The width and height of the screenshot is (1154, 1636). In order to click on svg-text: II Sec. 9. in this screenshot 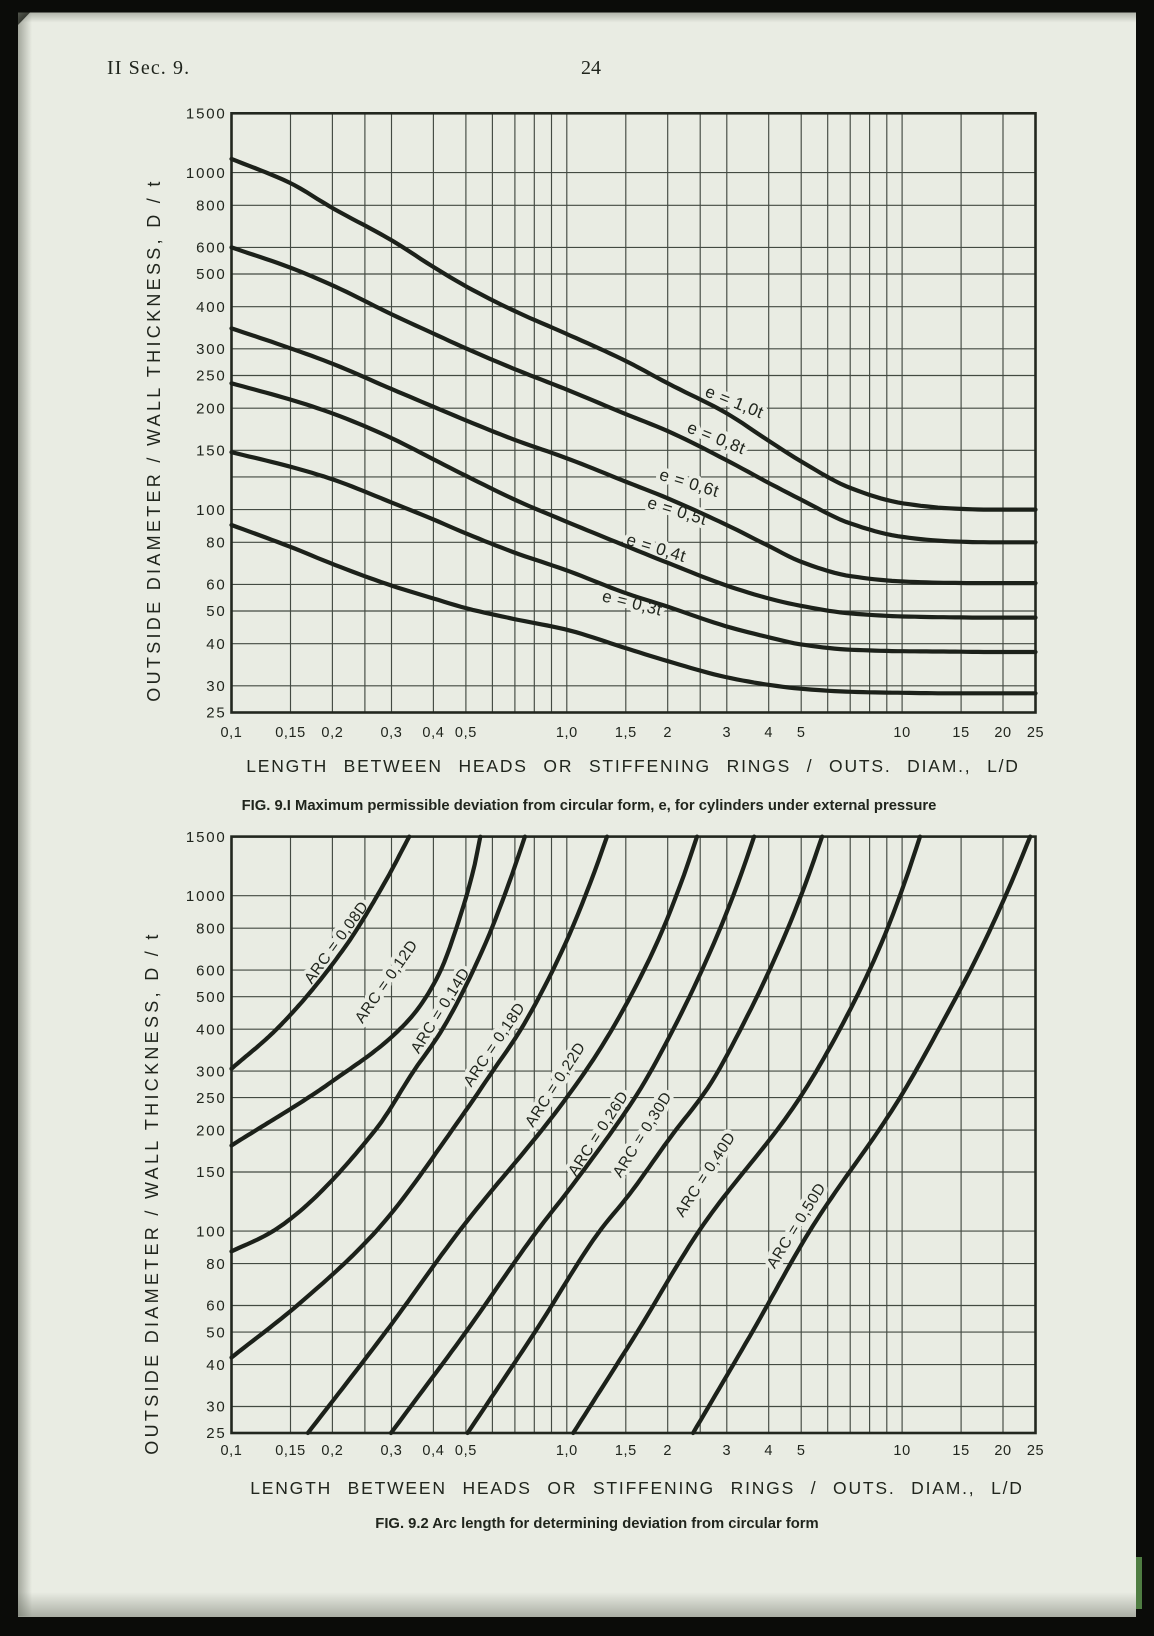, I will do `click(148, 68)`.